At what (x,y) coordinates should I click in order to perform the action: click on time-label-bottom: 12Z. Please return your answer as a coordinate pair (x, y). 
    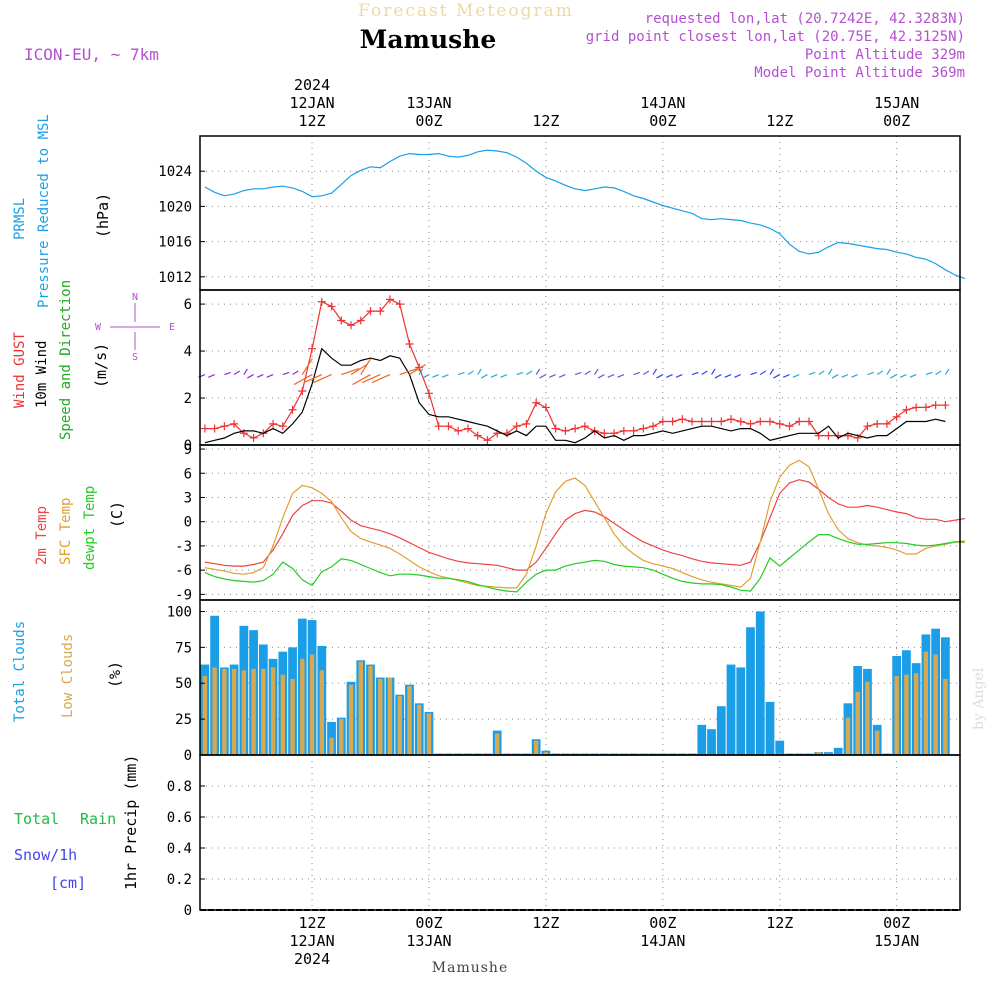
    Looking at the image, I should click on (312, 923).